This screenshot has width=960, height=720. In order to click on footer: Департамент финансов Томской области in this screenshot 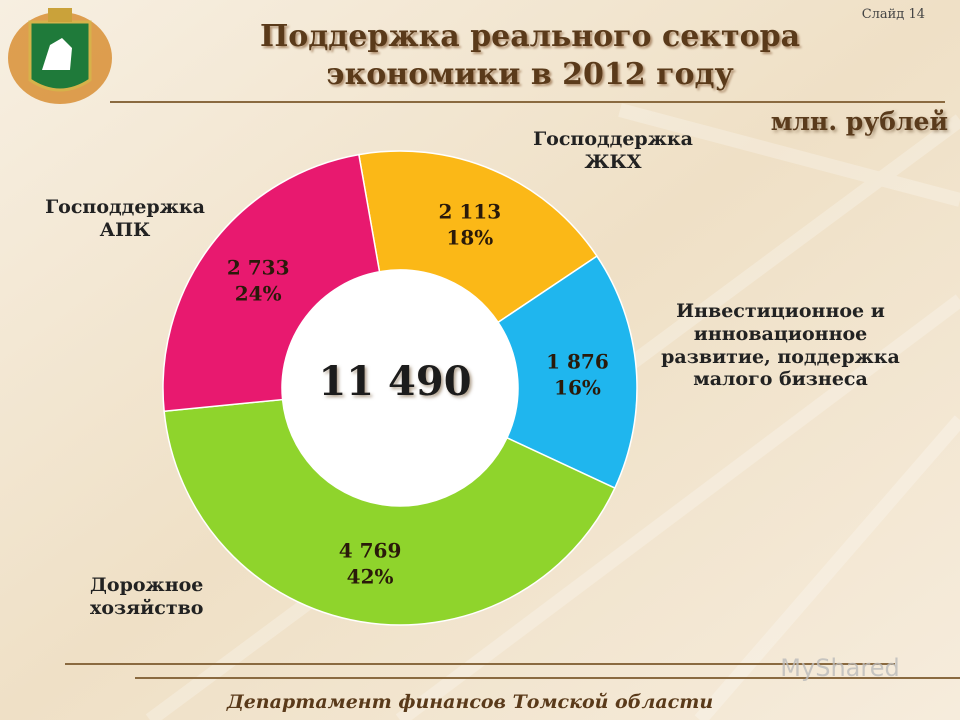, I will do `click(469, 702)`.